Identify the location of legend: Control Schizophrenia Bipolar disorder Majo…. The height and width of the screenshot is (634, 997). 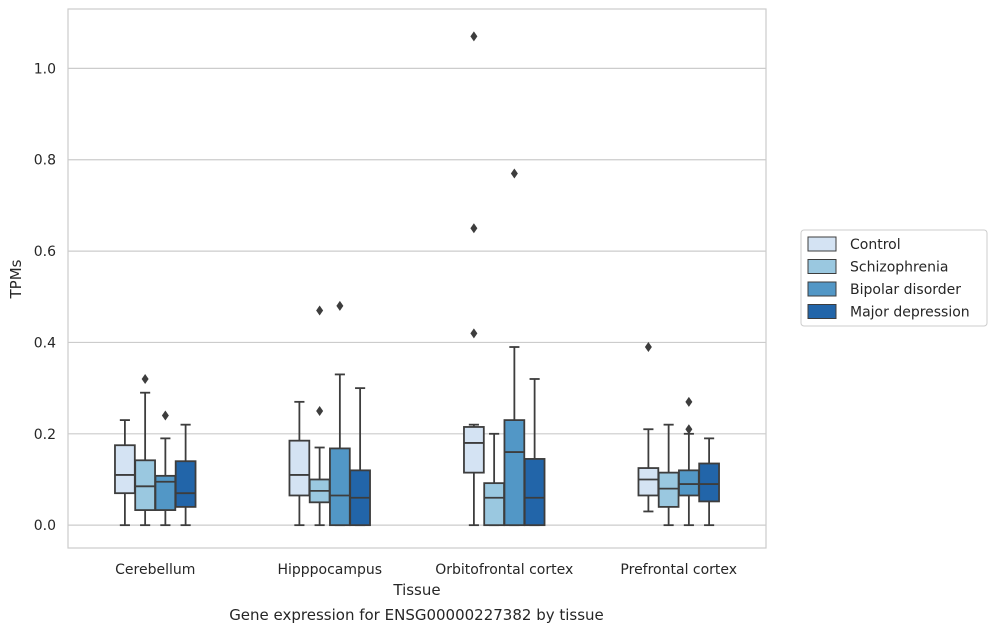
(894, 278).